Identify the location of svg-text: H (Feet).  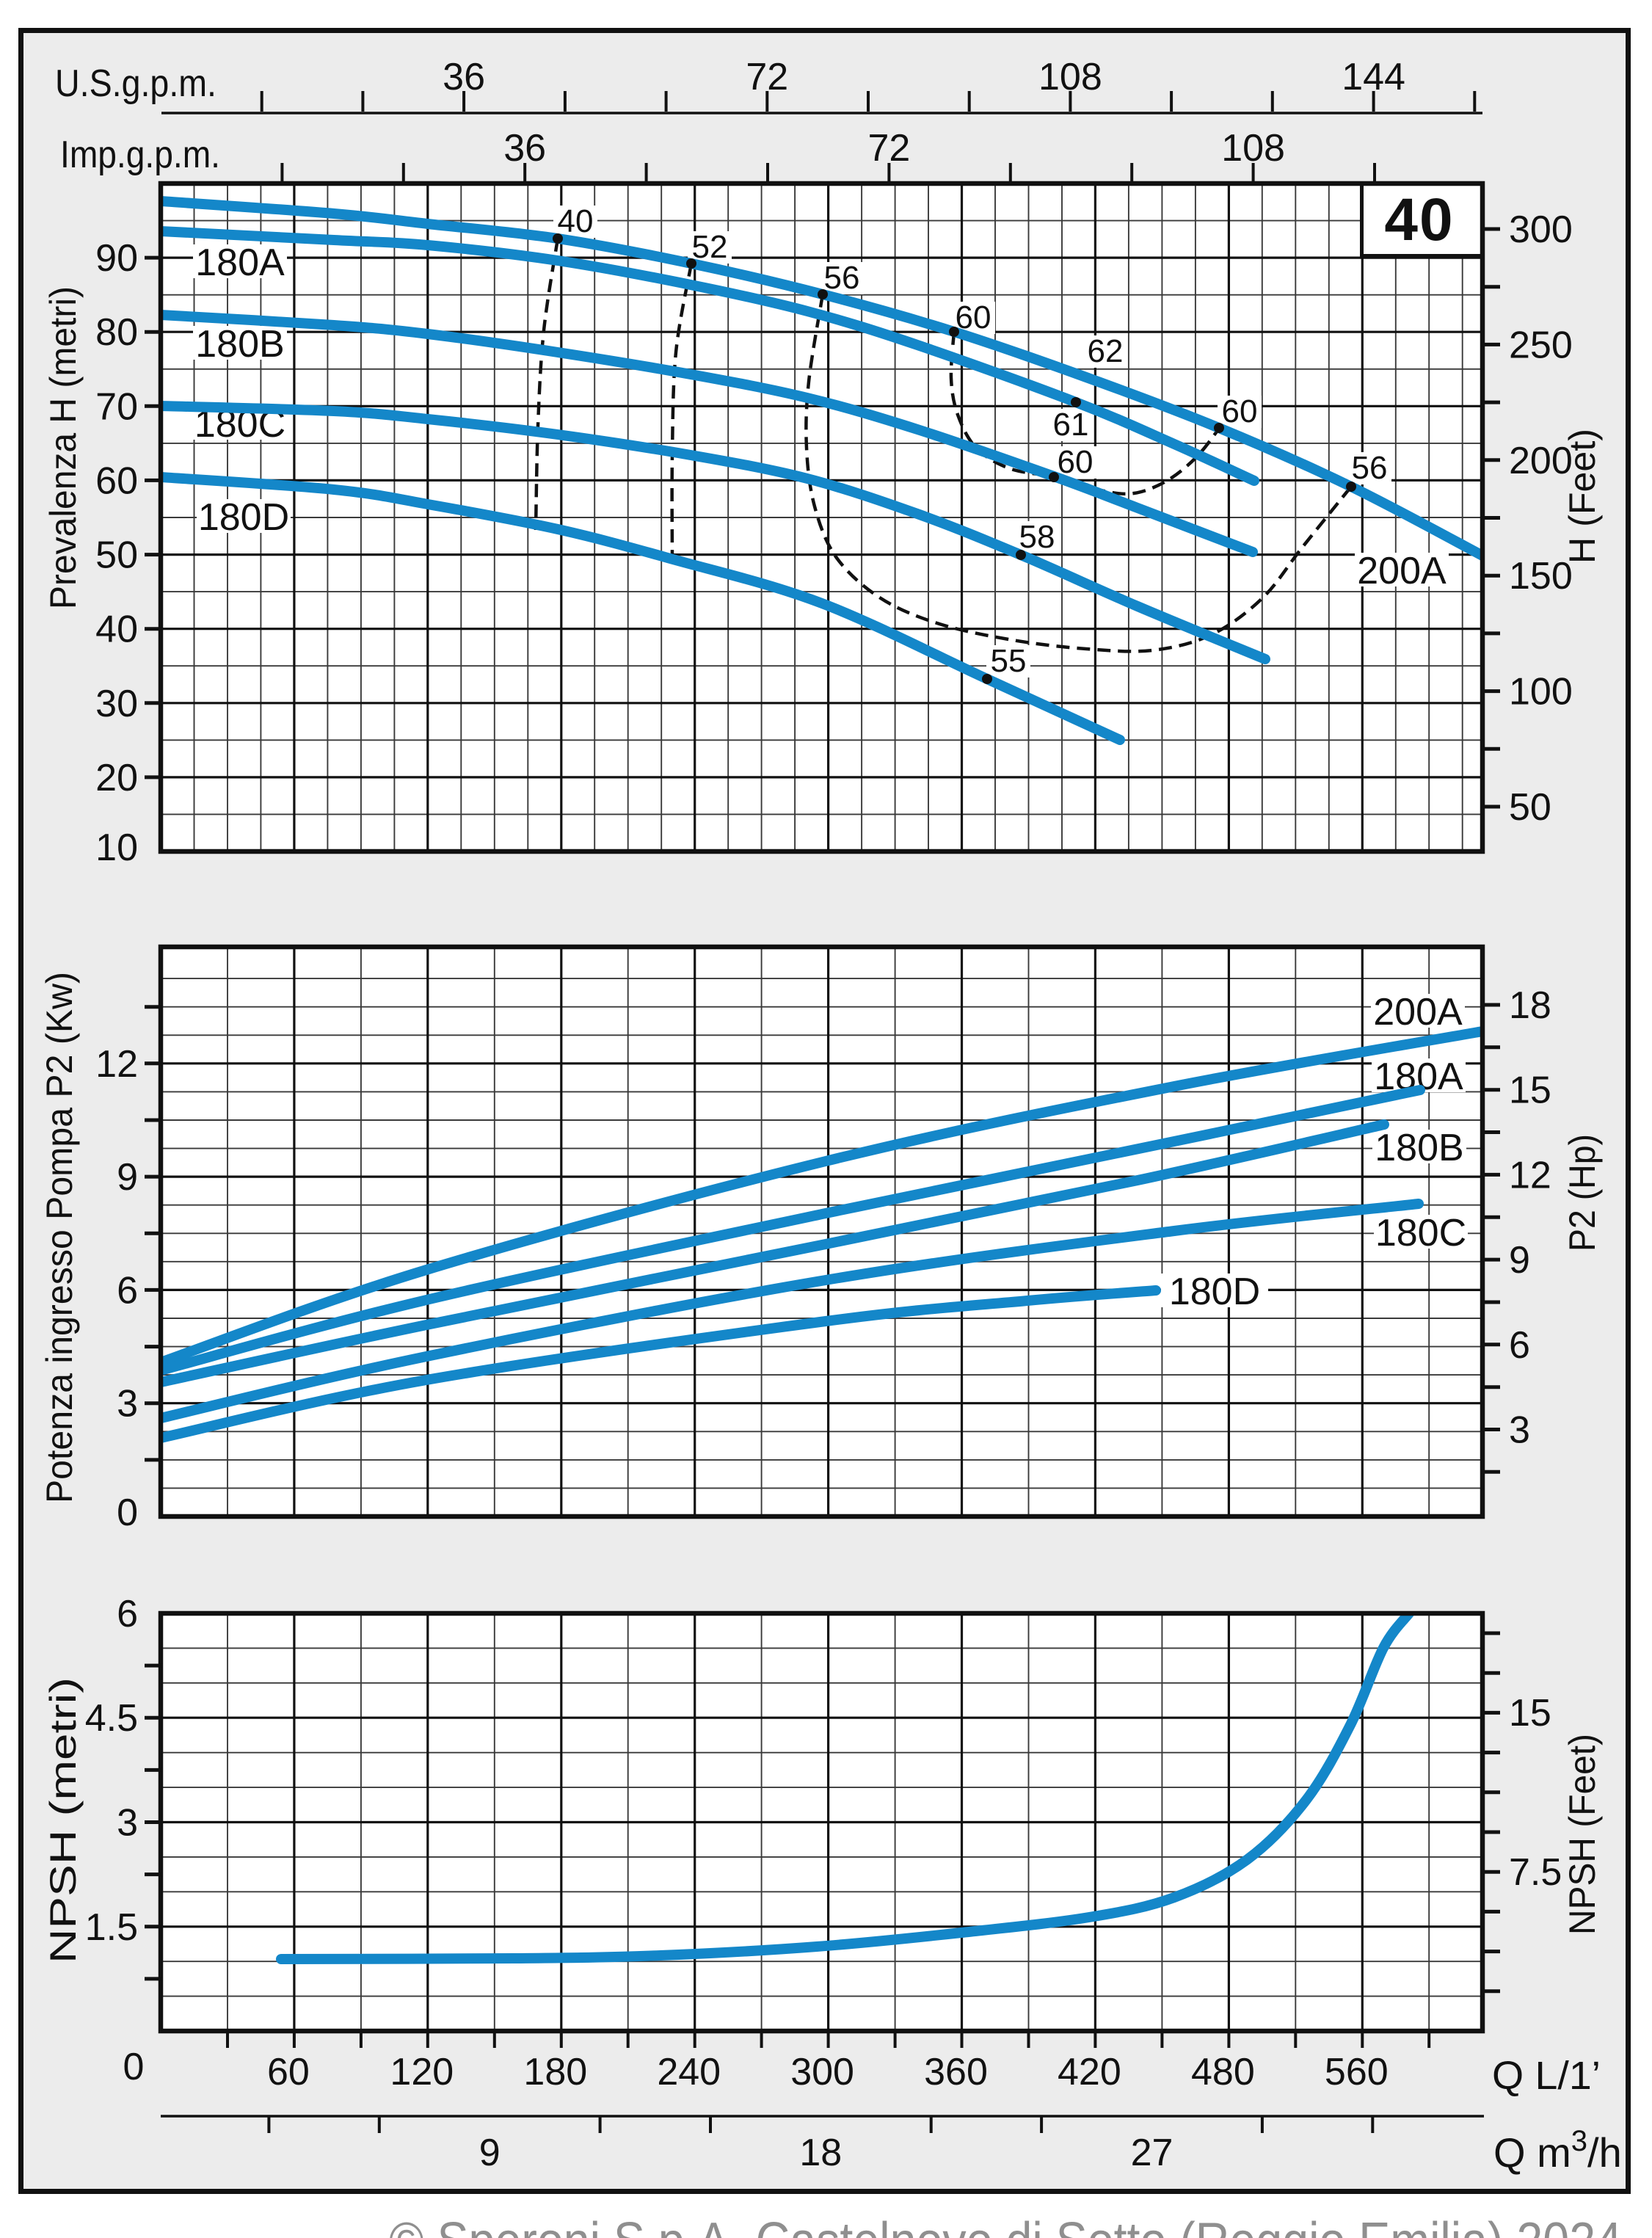
(1582, 496).